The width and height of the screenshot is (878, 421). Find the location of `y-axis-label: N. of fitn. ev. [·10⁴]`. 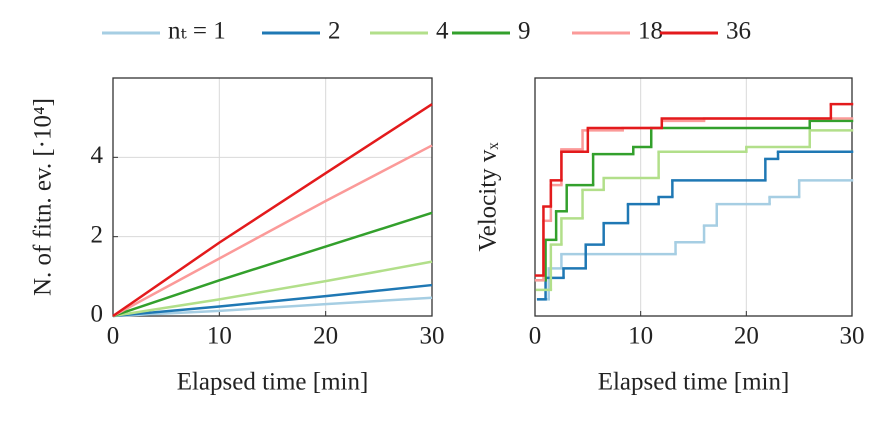

y-axis-label: N. of fitn. ev. [·10⁴] is located at coordinates (43, 197).